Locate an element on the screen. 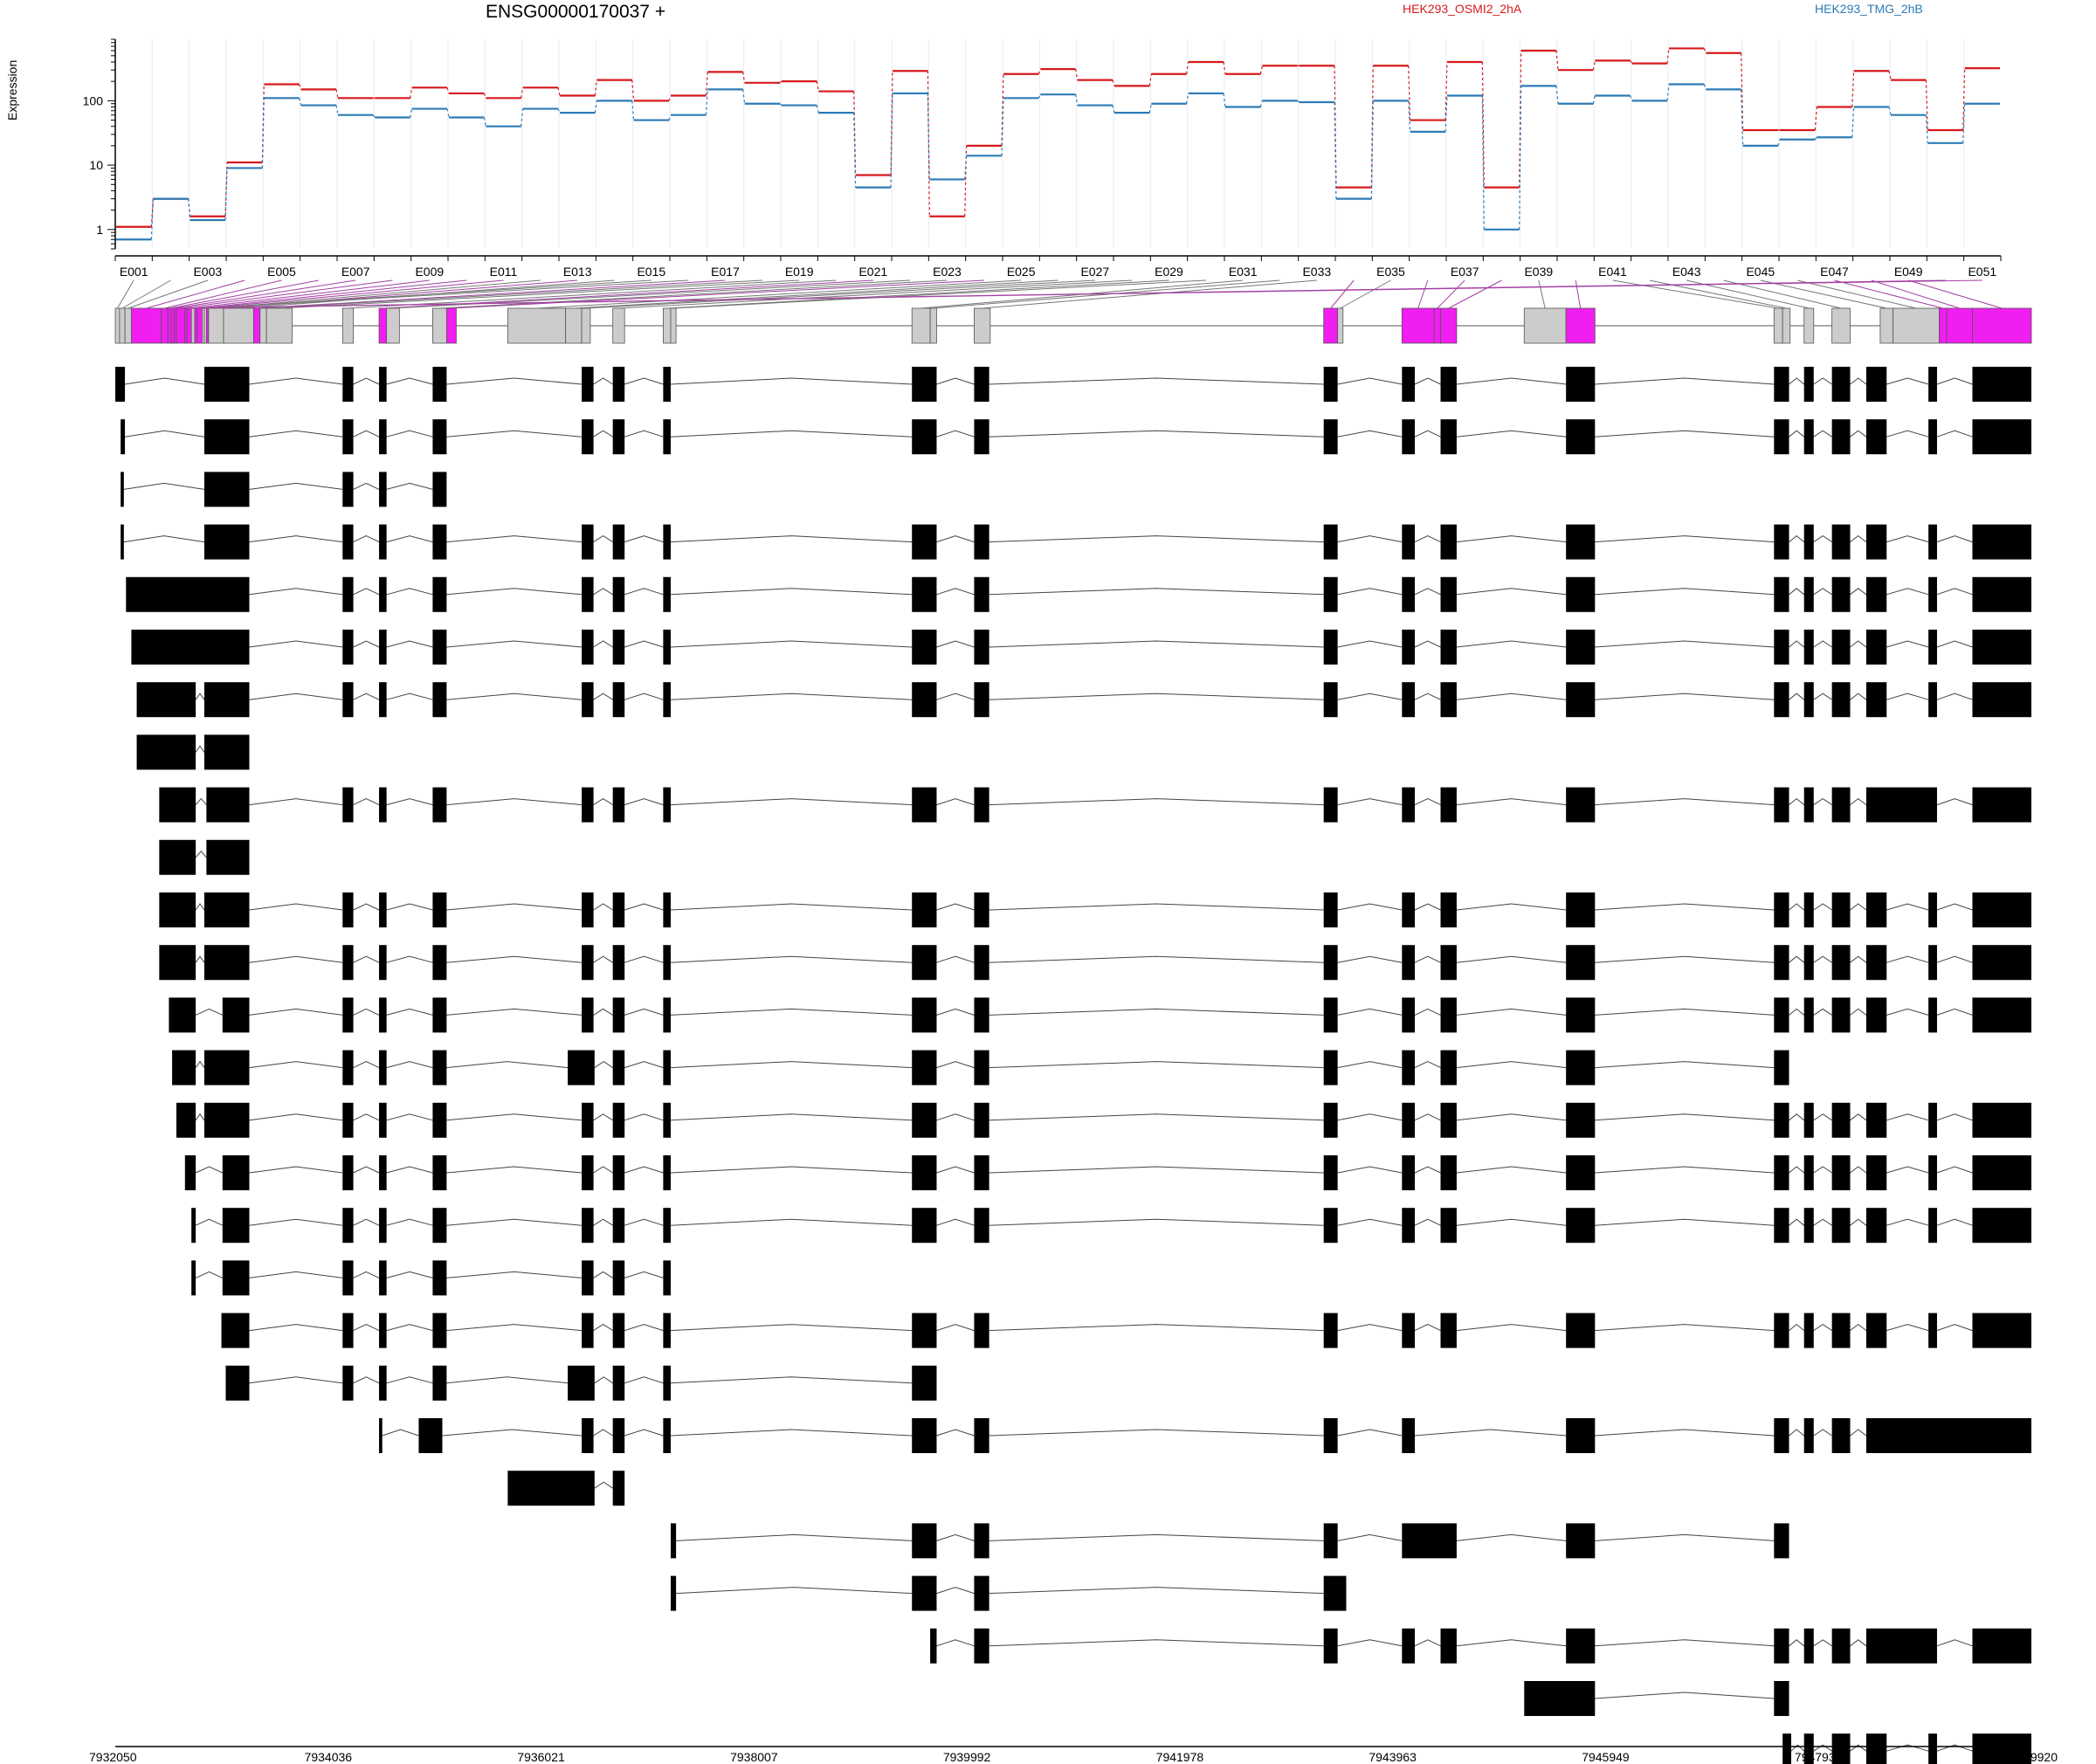  genome-tick-label: 7943963 is located at coordinates (1393, 1757).